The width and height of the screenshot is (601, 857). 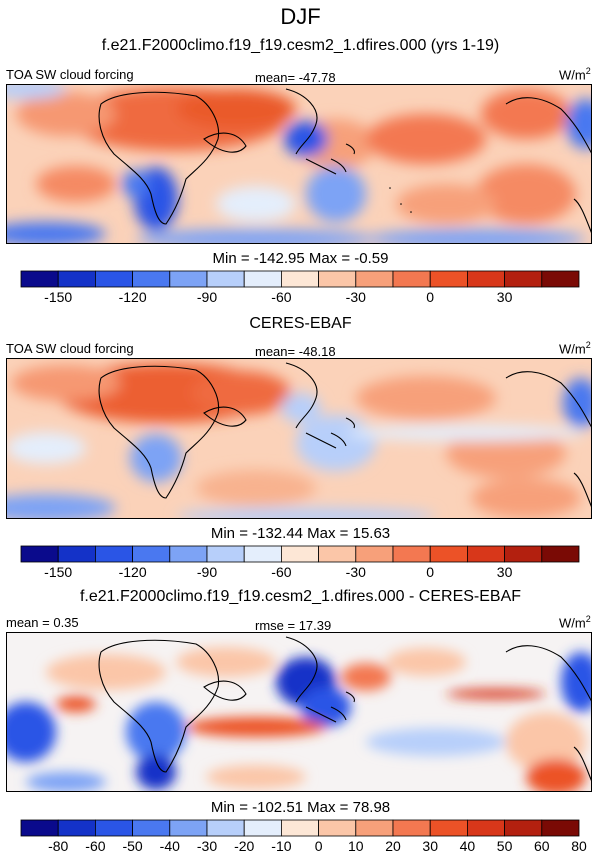 I want to click on colorbar-3-tick-label: -20, so click(x=244, y=846).